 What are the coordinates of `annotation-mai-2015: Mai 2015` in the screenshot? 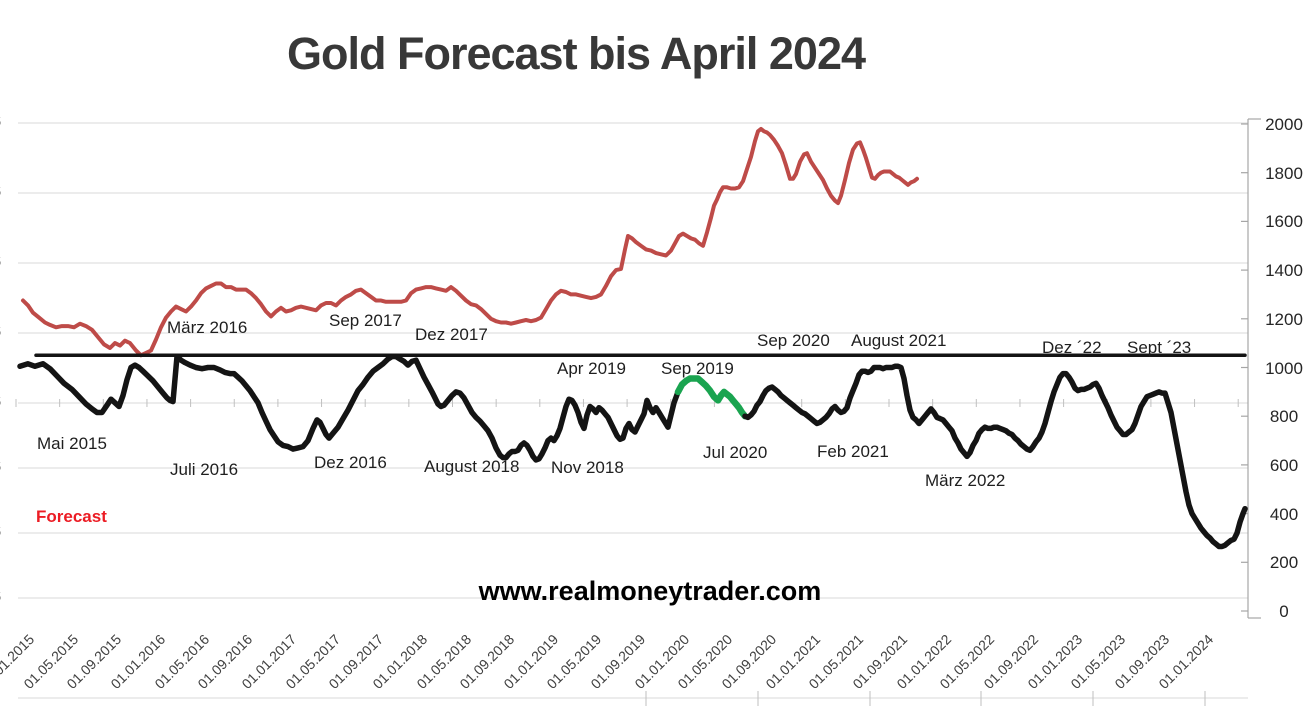 It's located at (72, 443).